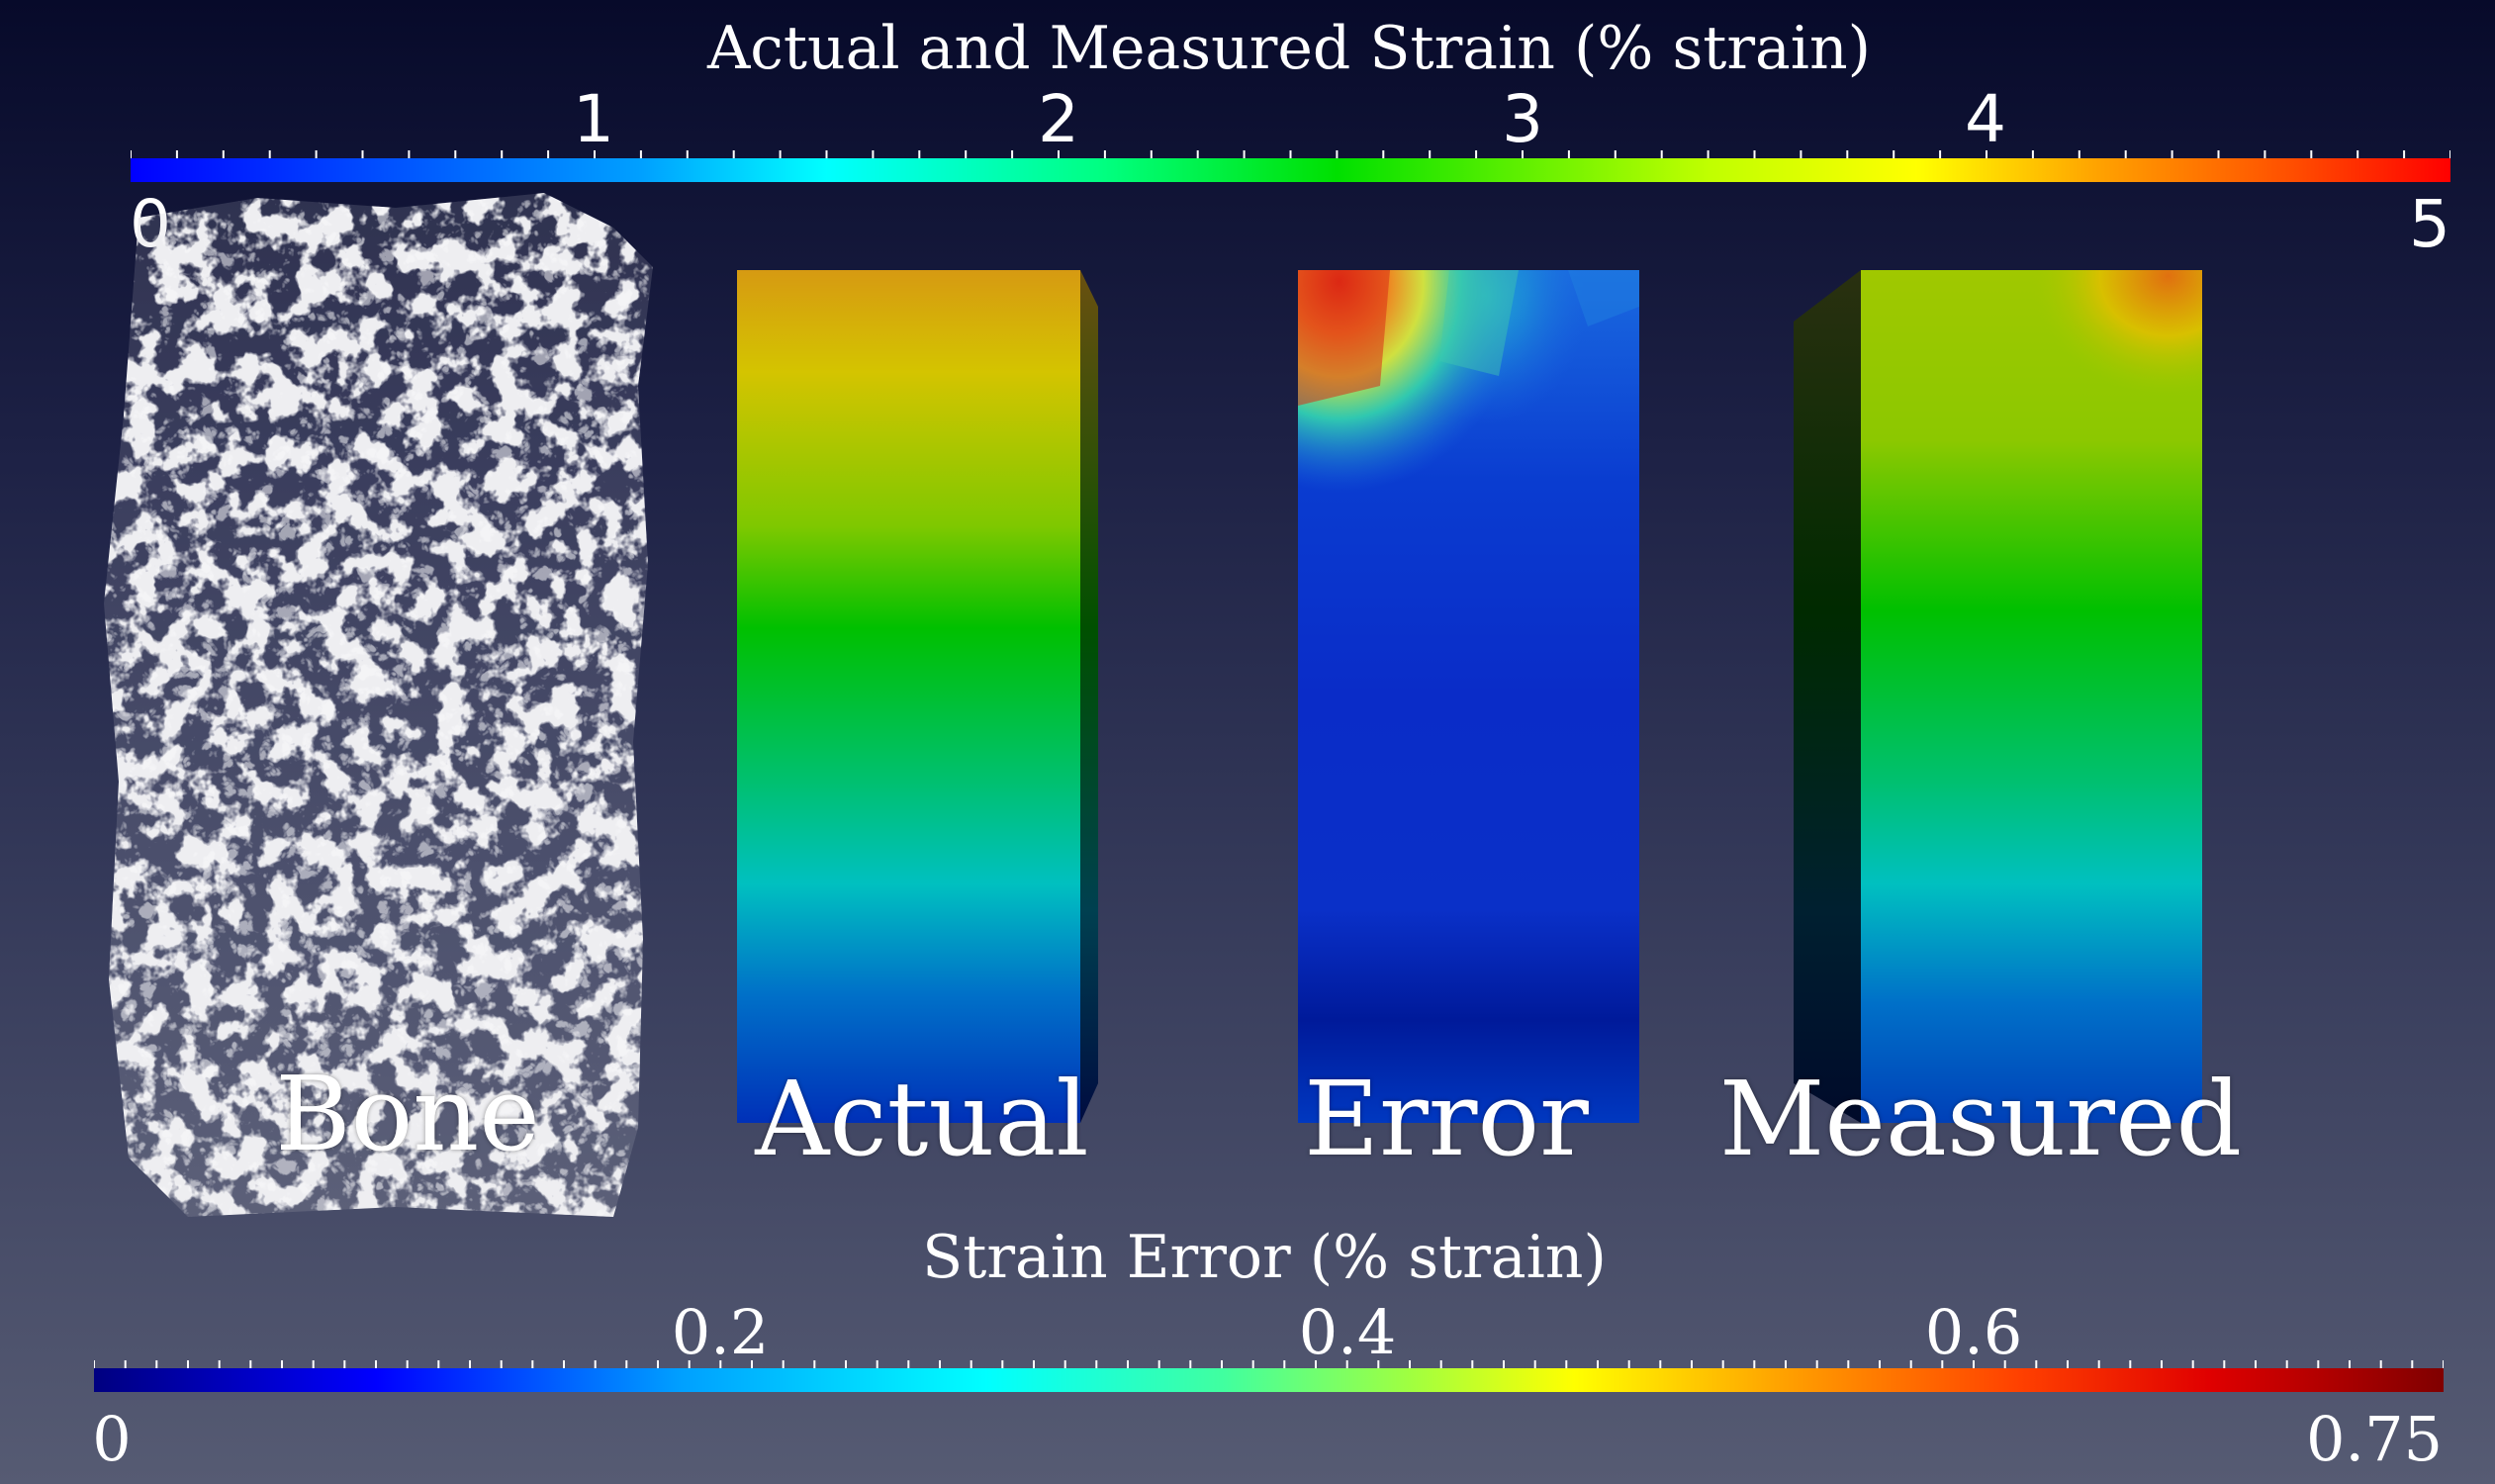 This screenshot has width=2495, height=1484. Describe the element at coordinates (922, 1119) in the screenshot. I see `actual-label: Actual` at that location.